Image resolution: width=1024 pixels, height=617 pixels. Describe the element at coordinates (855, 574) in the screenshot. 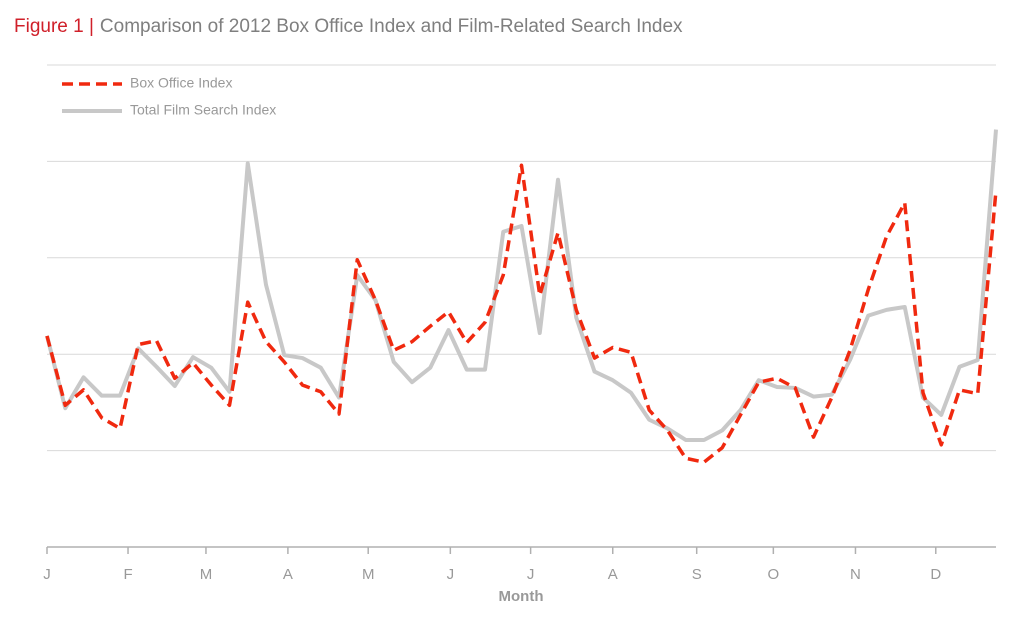

I see `x-tick-label: N` at that location.